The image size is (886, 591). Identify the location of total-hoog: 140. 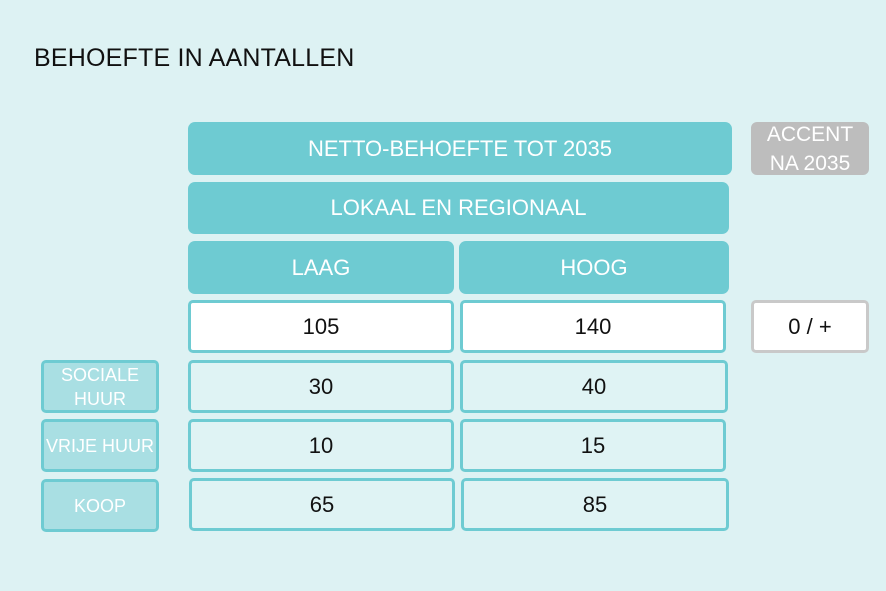
(593, 326).